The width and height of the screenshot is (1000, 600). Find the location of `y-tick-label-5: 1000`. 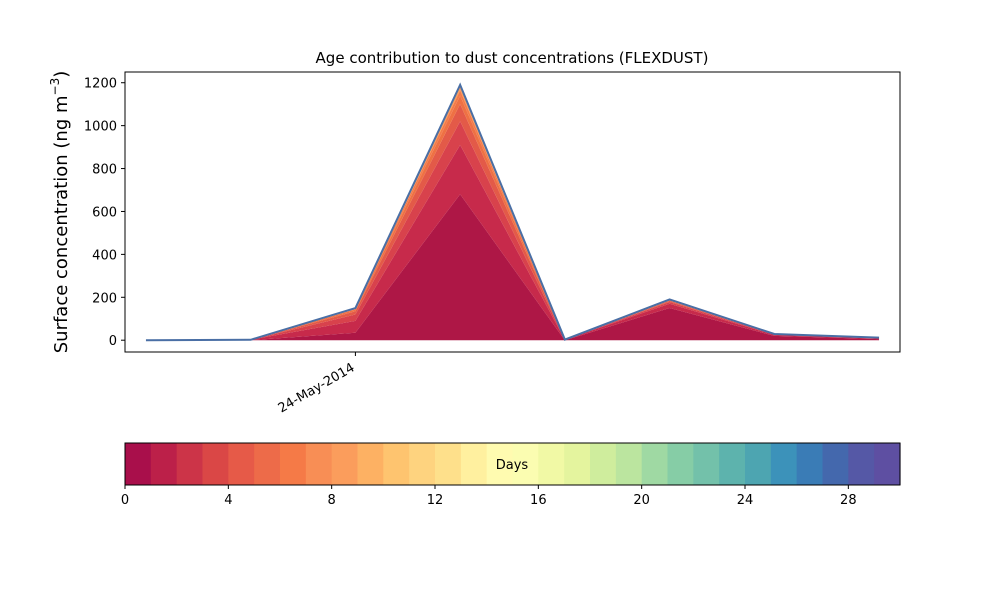

y-tick-label-5: 1000 is located at coordinates (100, 127).